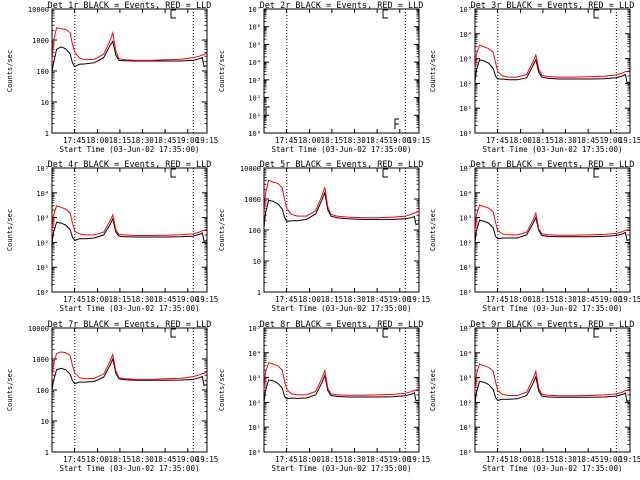 The image size is (640, 480). What do you see at coordinates (553, 325) in the screenshot?
I see `chart-title: Det 9r BLACK = Events, RED = LLD` at bounding box center [553, 325].